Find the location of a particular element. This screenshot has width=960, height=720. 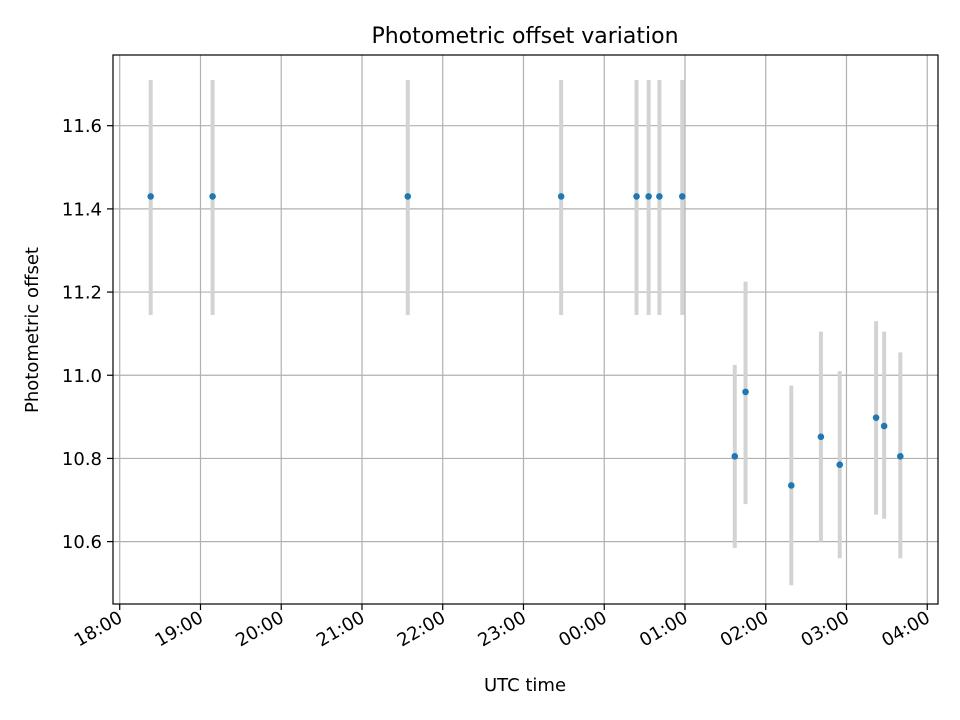

x-tick-label: 23:00 is located at coordinates (502, 629).